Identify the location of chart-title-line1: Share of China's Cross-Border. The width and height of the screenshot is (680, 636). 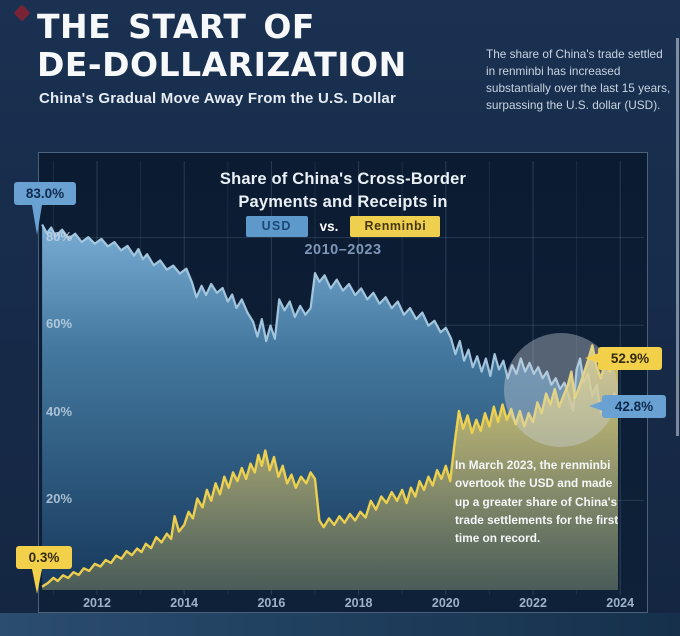
(343, 179).